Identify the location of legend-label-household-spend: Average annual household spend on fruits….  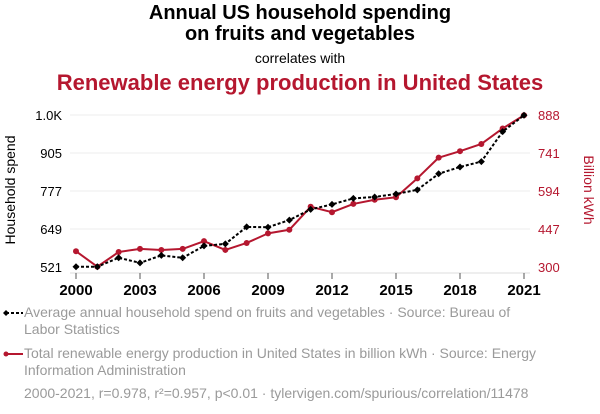
(267, 320).